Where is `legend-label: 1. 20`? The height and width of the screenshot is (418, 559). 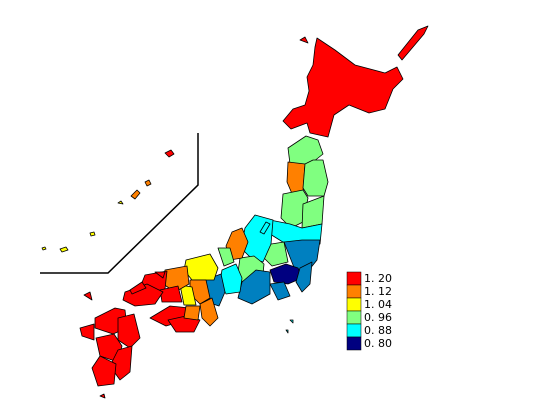
legend-label: 1. 20 is located at coordinates (378, 278).